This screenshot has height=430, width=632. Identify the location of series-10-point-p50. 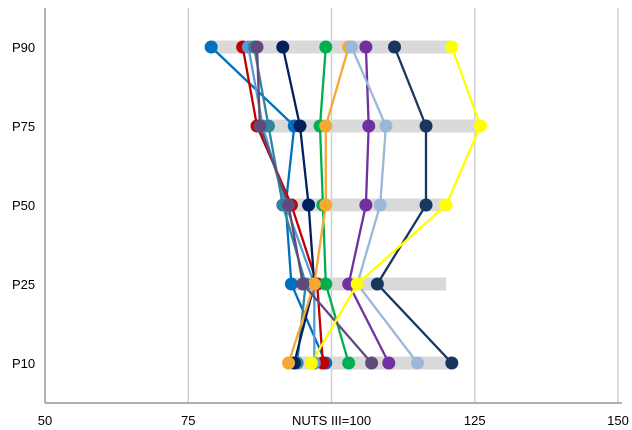
(380, 205).